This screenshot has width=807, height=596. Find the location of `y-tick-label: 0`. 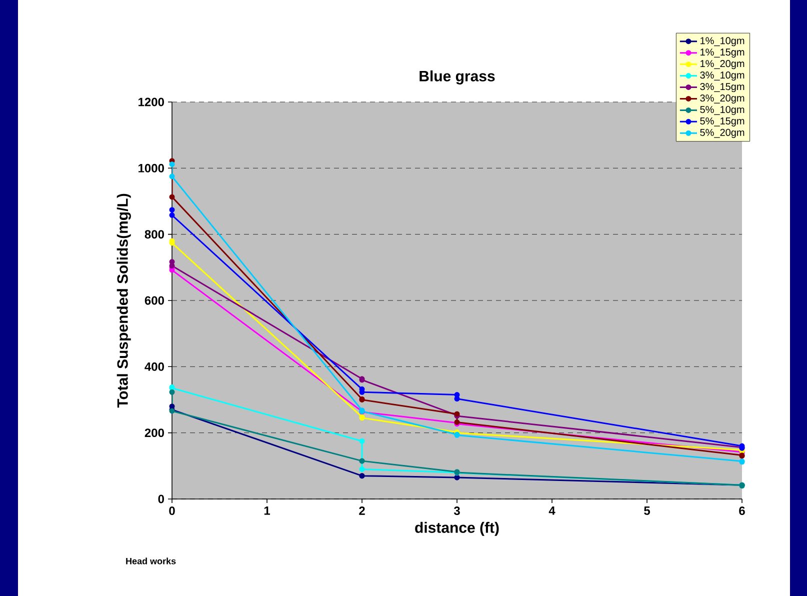

y-tick-label: 0 is located at coordinates (161, 499).